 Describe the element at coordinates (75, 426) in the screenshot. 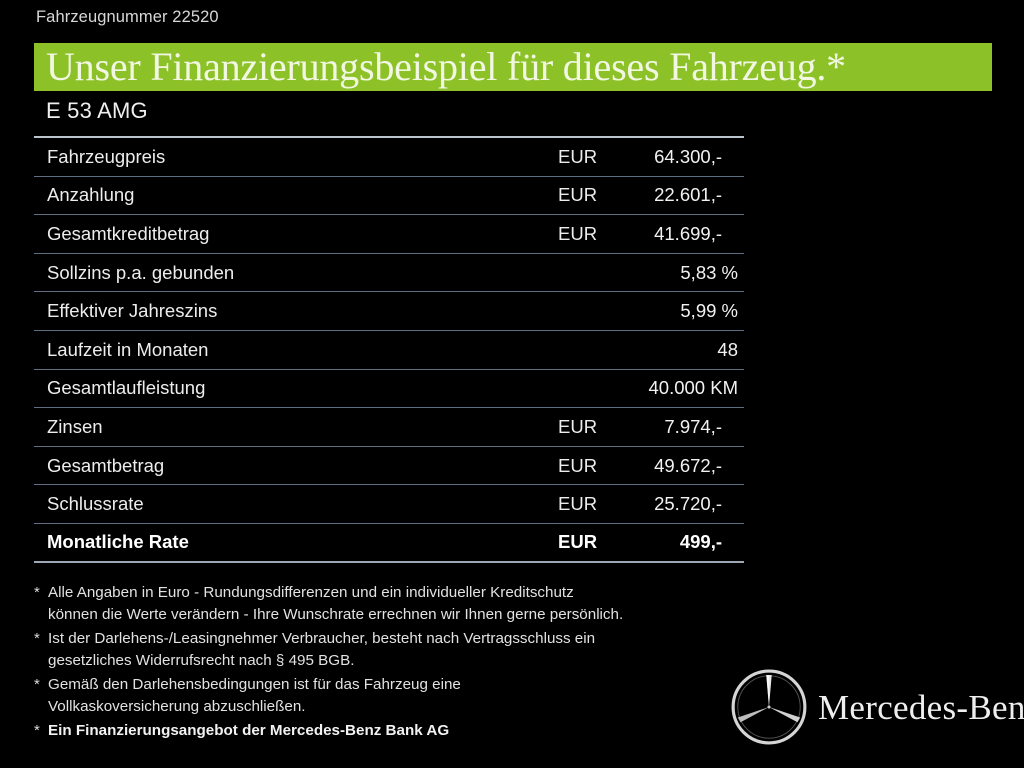

I see `row-label: Zinsen` at that location.